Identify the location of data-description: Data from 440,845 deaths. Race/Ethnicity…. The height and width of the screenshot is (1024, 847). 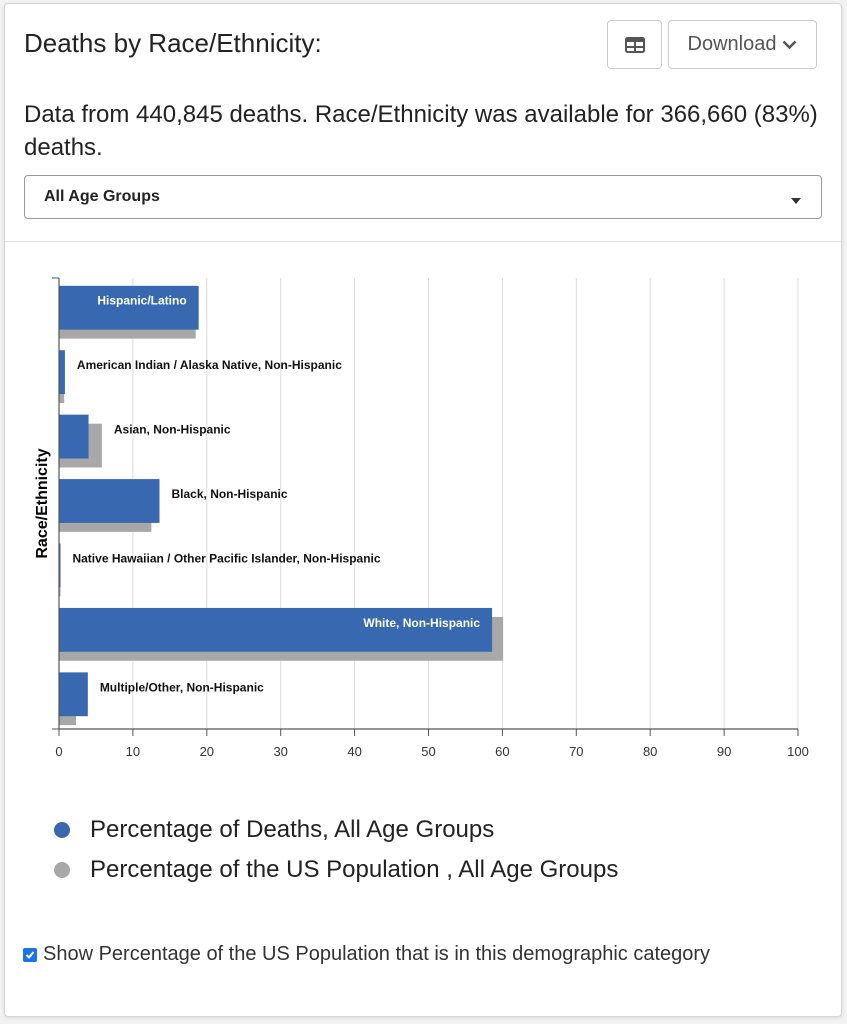
(421, 131).